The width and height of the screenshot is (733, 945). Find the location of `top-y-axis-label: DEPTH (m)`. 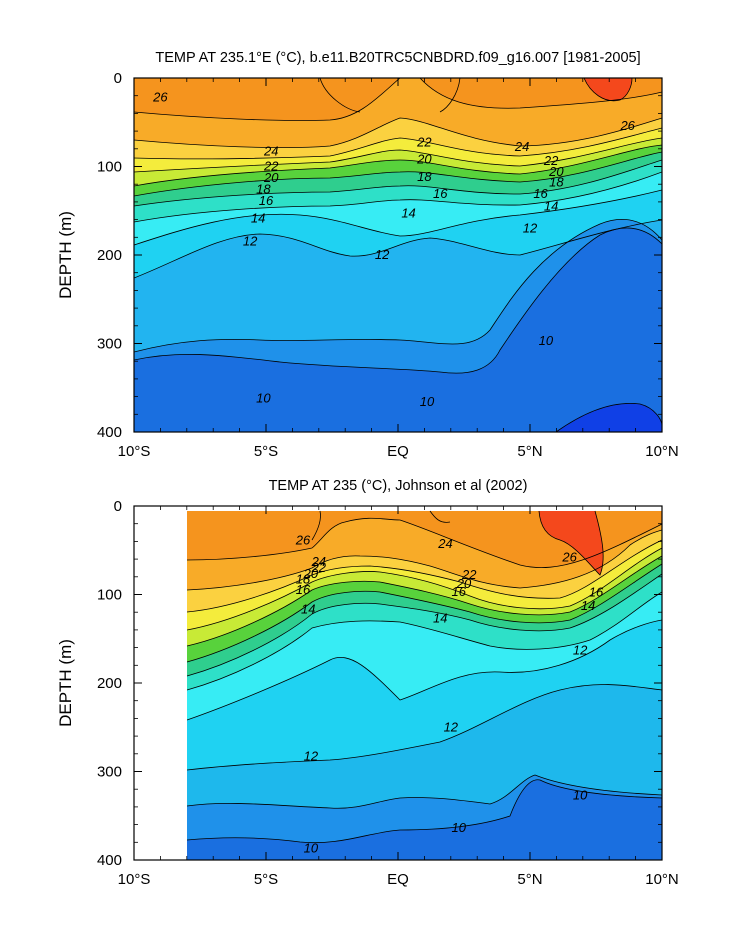

top-y-axis-label: DEPTH (m) is located at coordinates (65, 255).